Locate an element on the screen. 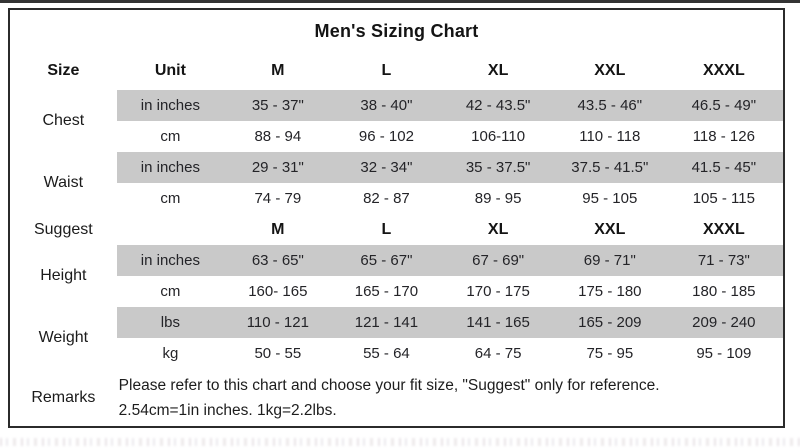  value-cell: M is located at coordinates (278, 229).